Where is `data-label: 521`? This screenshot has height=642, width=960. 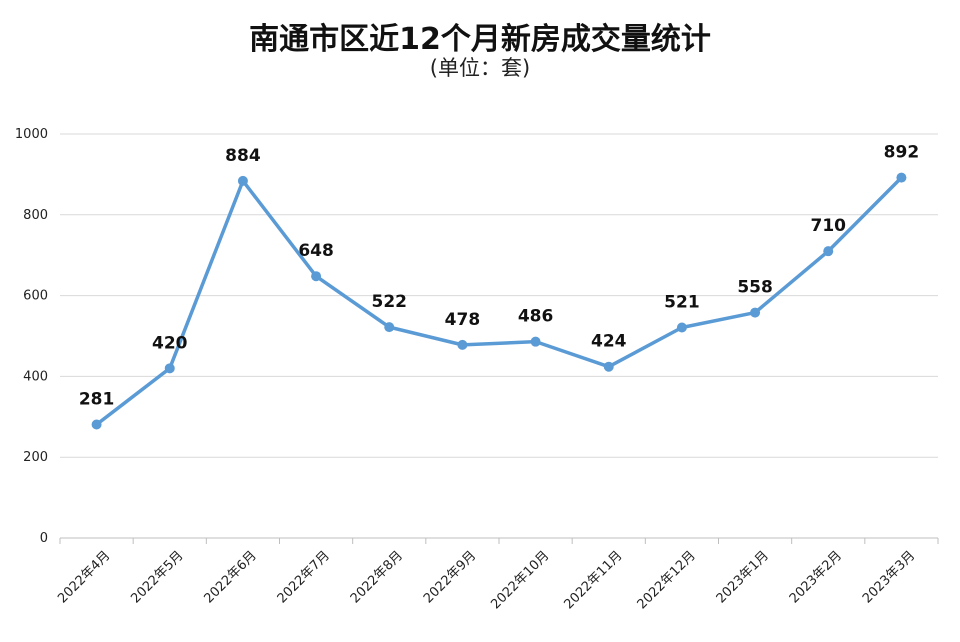
data-label: 521 is located at coordinates (682, 303).